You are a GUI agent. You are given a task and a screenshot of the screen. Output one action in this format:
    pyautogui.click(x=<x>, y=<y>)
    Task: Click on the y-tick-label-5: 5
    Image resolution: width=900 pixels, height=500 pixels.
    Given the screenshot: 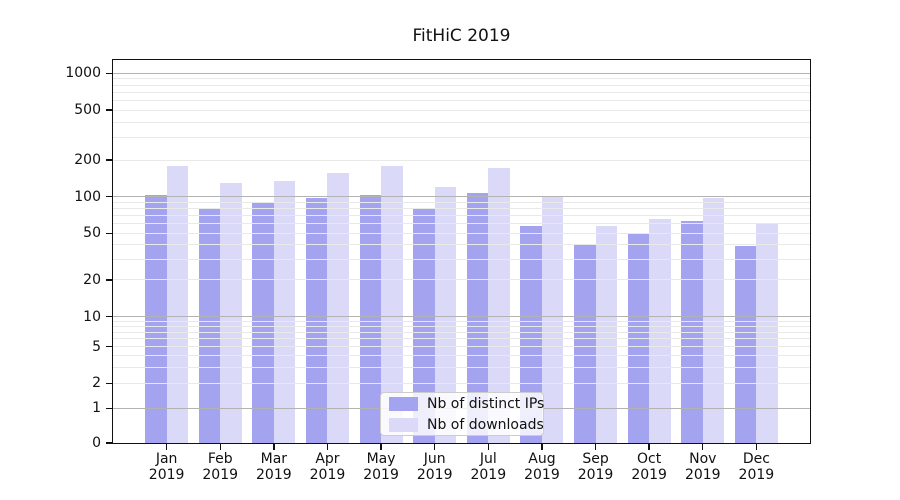 What is the action you would take?
    pyautogui.click(x=96, y=346)
    